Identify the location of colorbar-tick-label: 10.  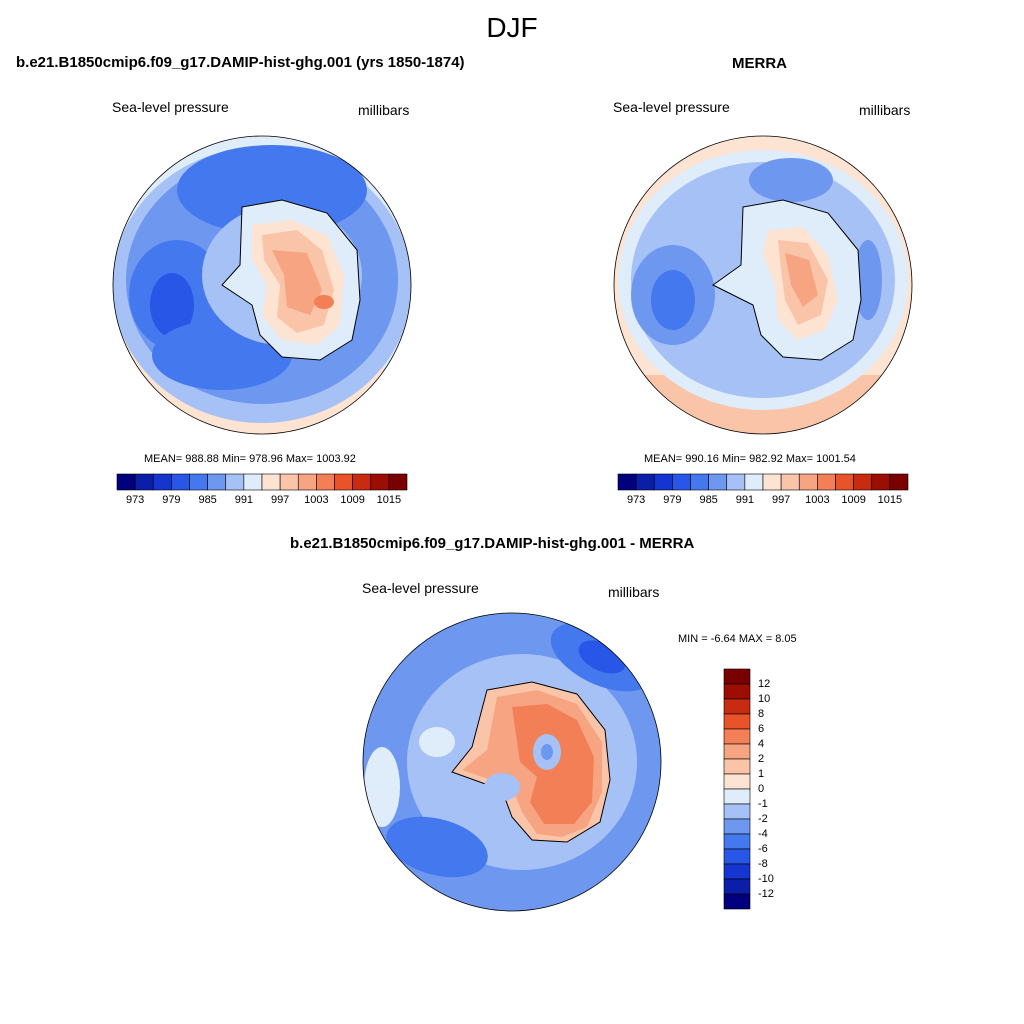
(764, 699).